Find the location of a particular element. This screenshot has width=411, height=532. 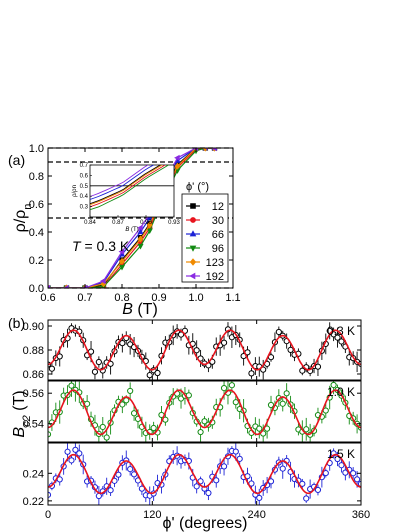

panel-a-inset-xtick-label: 0.90 is located at coordinates (146, 223).